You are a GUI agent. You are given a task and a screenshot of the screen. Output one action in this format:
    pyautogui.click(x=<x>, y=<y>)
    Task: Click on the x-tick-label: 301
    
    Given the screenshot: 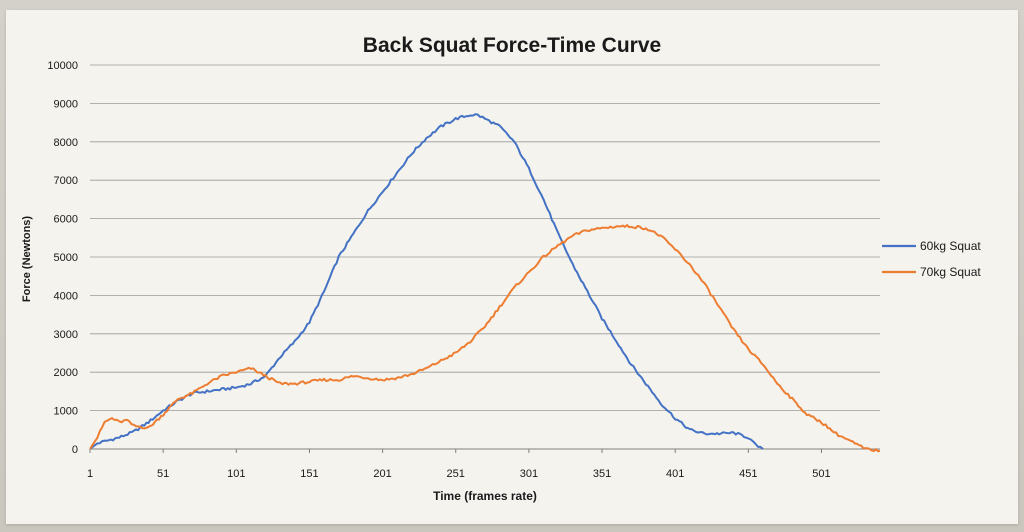 What is the action you would take?
    pyautogui.click(x=529, y=474)
    